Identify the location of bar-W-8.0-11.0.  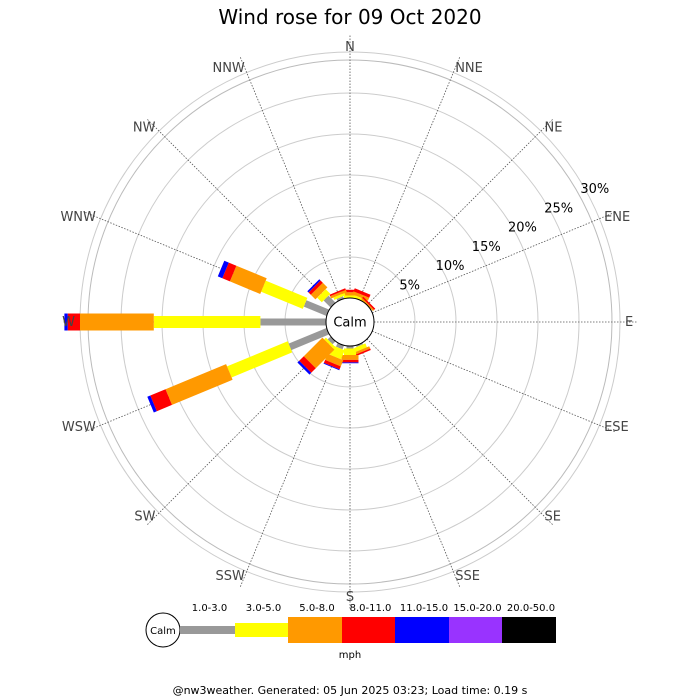
(73, 322).